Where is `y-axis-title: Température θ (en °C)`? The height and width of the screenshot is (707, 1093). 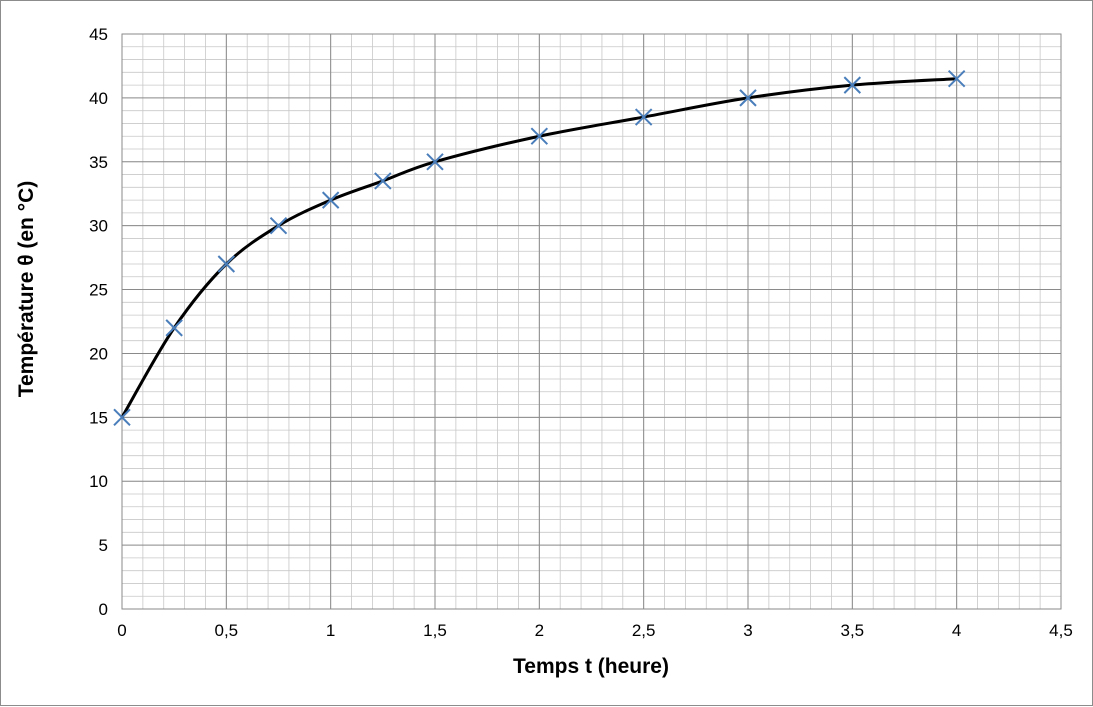
y-axis-title: Température θ (en °C) is located at coordinates (26, 289).